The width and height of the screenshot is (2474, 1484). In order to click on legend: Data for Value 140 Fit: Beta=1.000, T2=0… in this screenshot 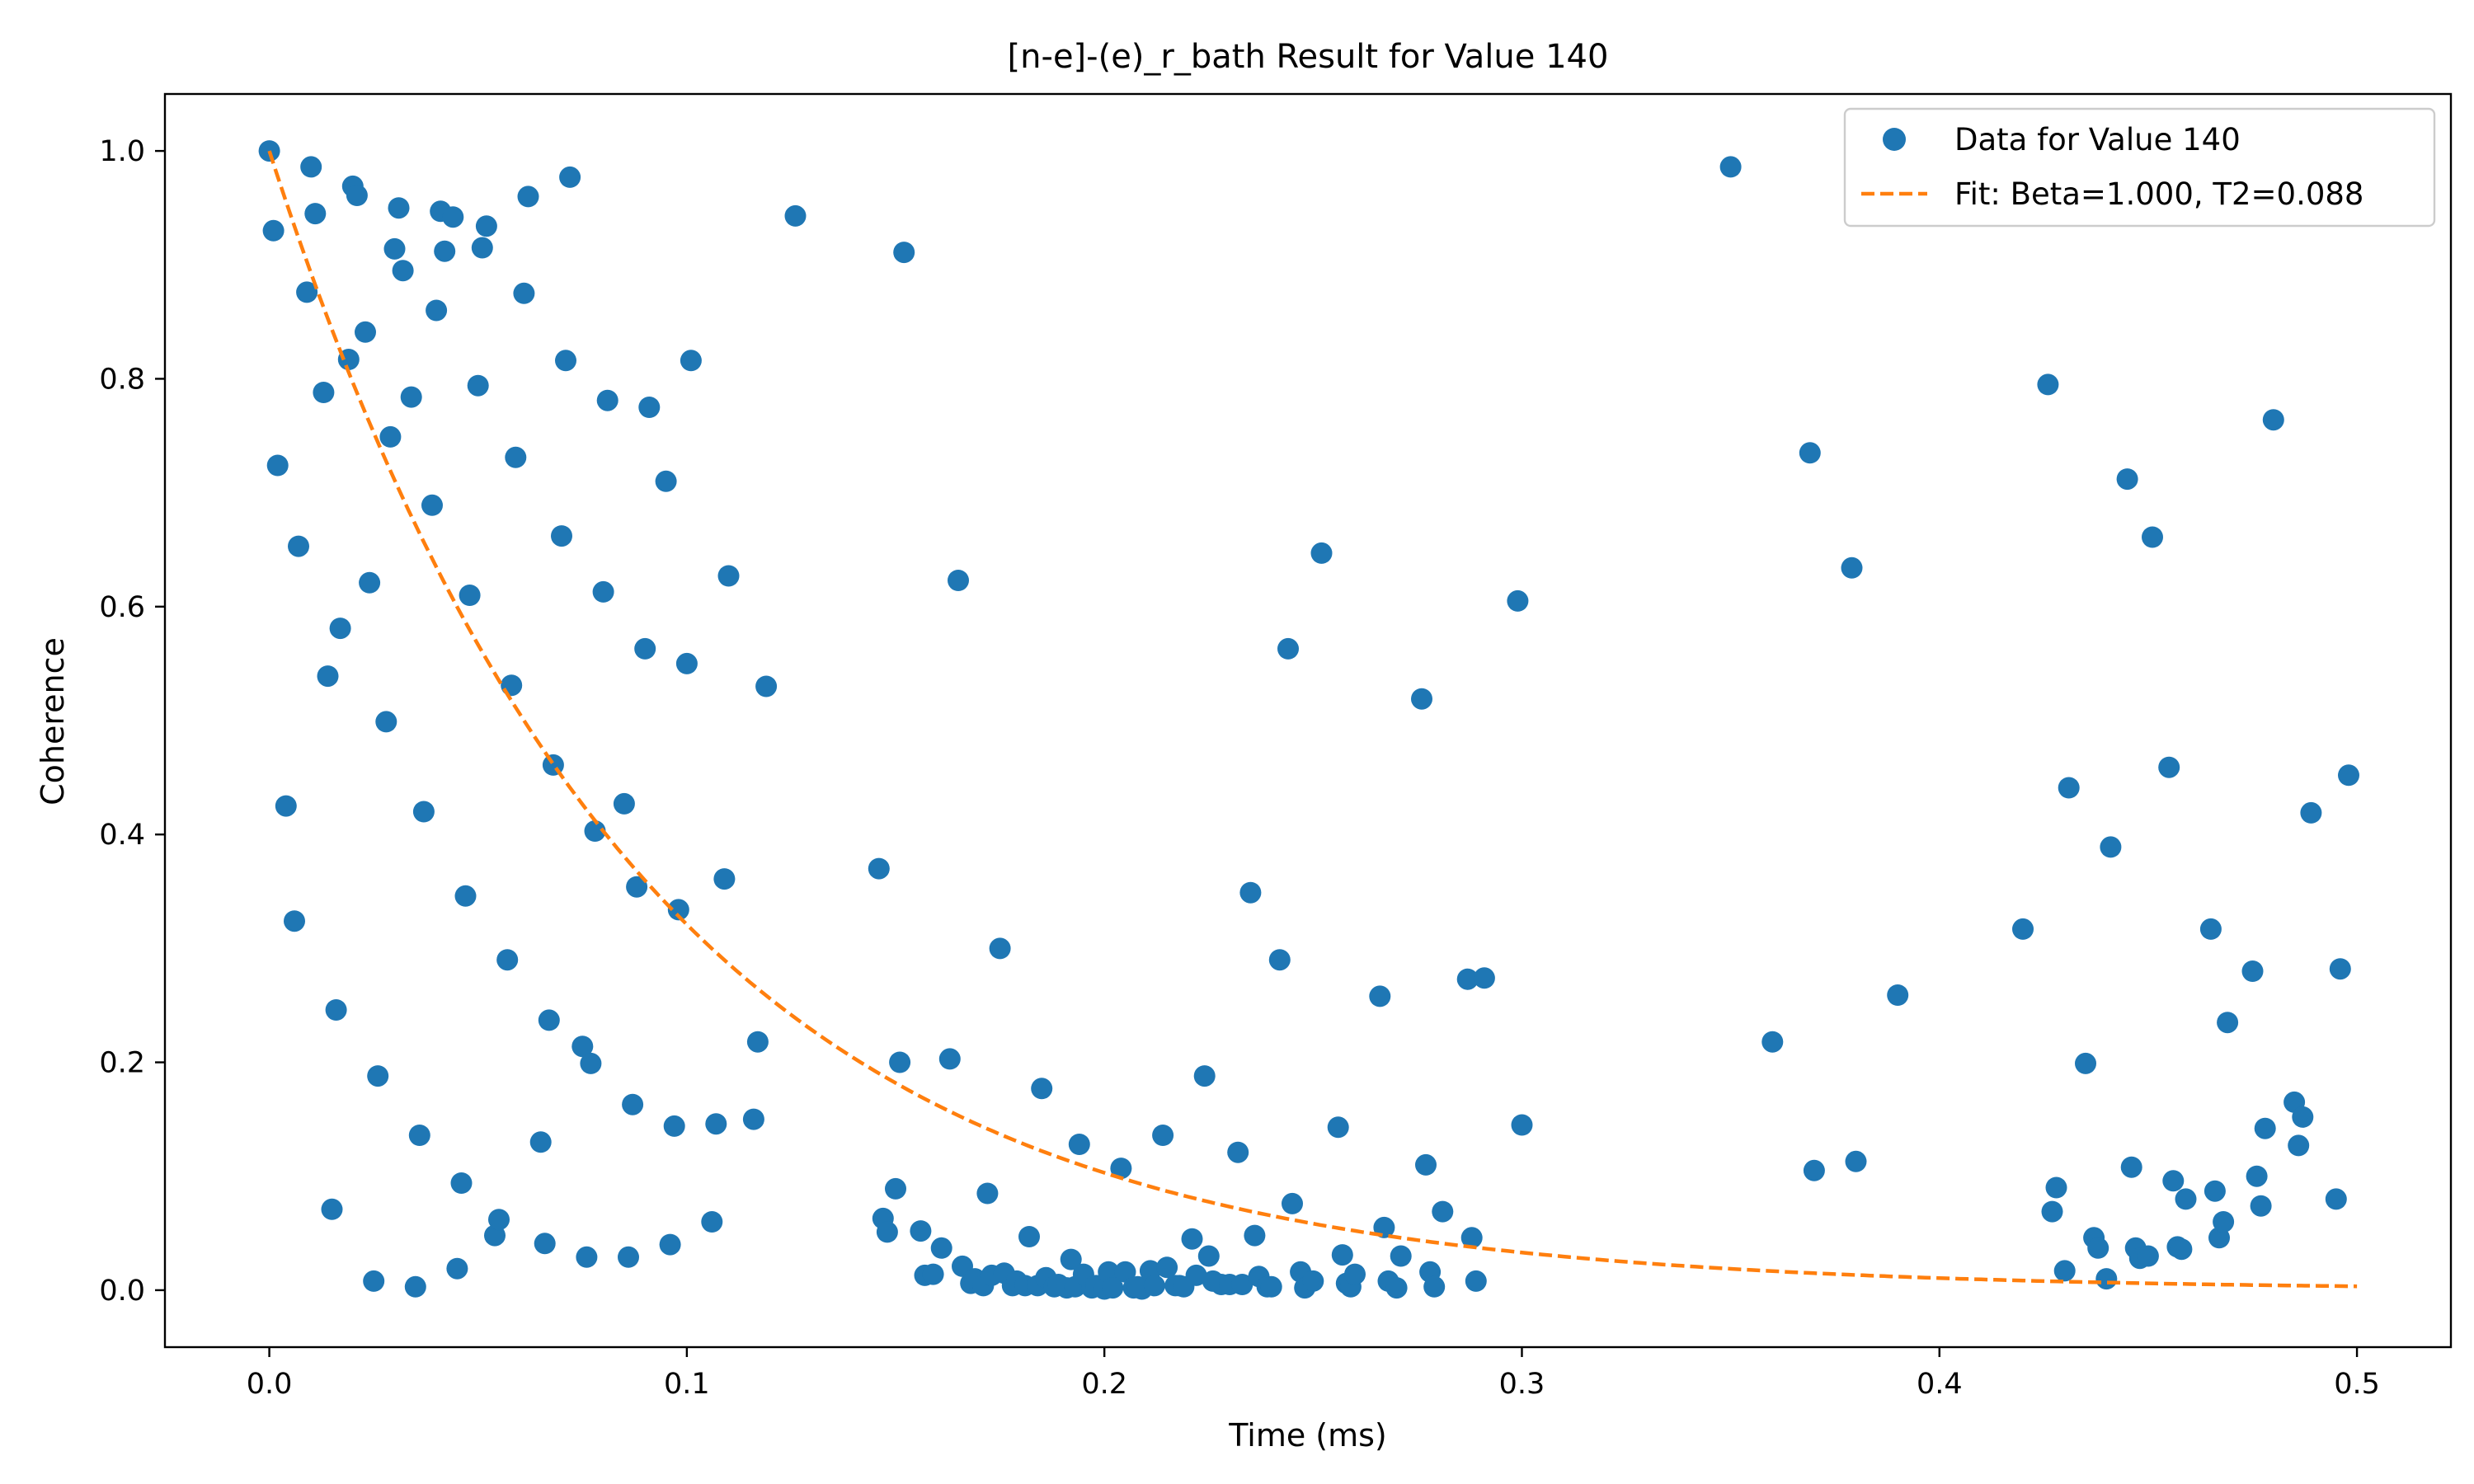, I will do `click(2139, 167)`.